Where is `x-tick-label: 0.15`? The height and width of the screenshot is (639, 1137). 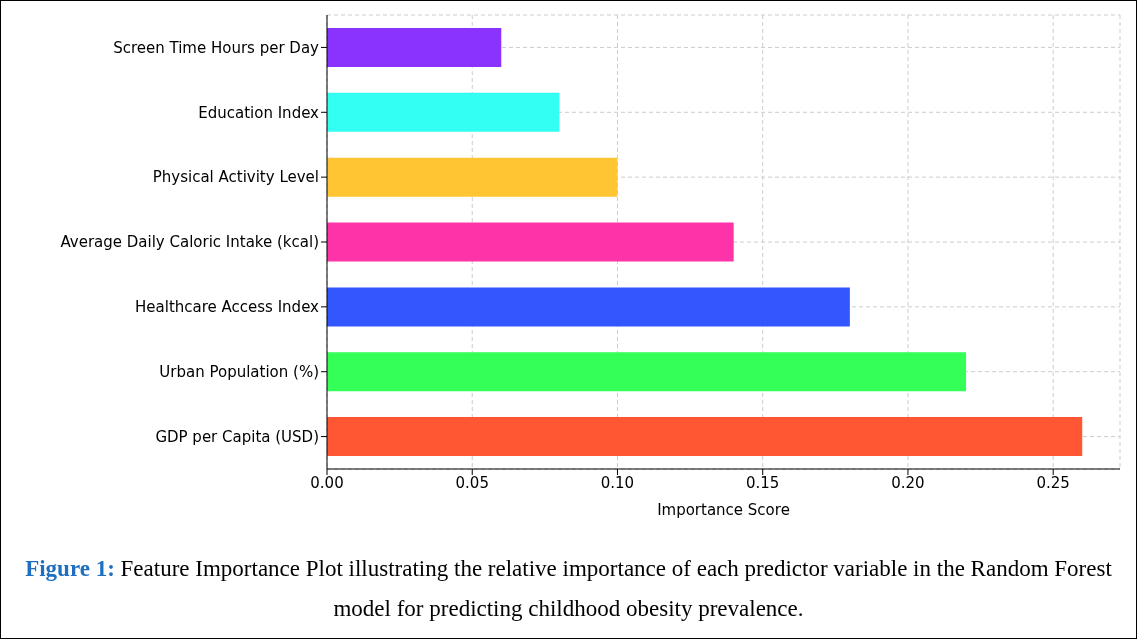 x-tick-label: 0.15 is located at coordinates (763, 482).